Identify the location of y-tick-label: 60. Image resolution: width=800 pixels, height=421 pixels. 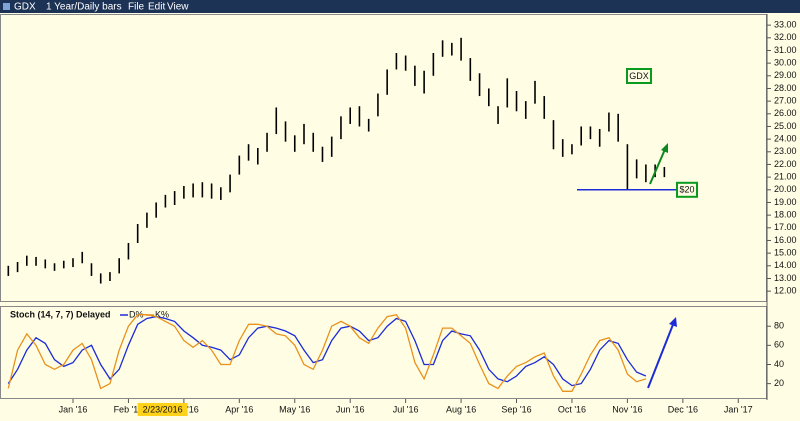
(779, 345).